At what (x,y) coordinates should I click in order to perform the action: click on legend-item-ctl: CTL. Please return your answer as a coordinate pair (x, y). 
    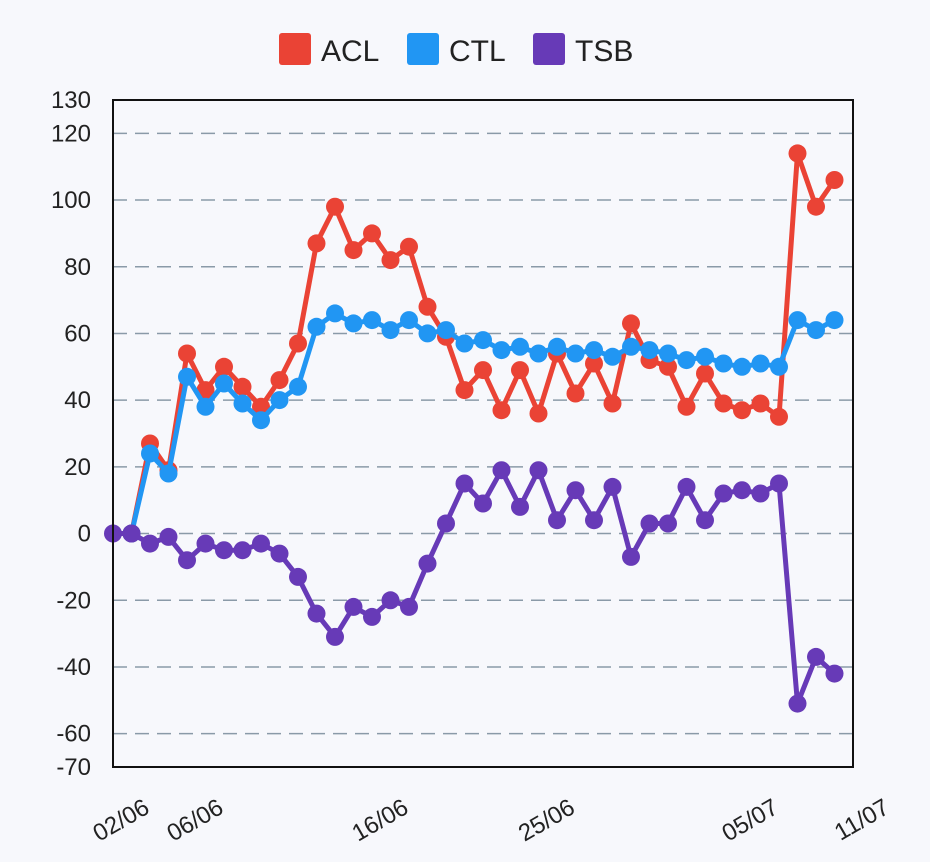
    Looking at the image, I should click on (456, 50).